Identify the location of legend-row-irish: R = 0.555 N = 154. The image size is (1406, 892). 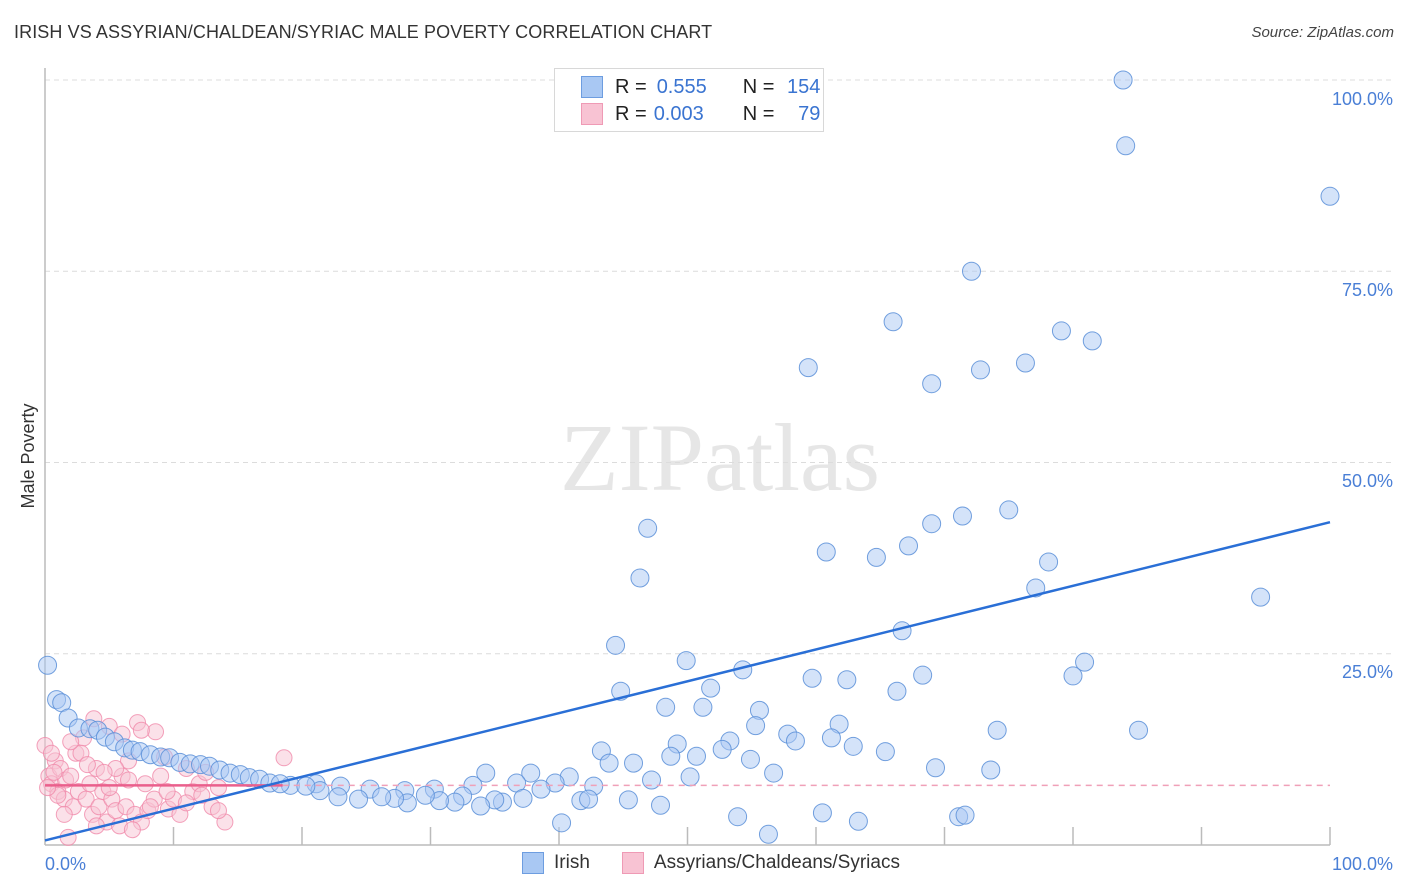
(700, 87).